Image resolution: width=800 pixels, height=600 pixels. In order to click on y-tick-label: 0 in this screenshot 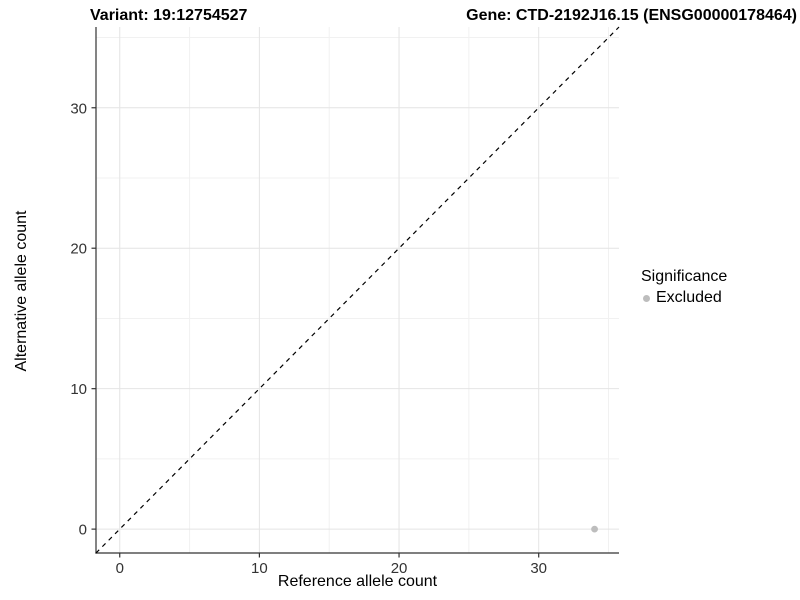, I will do `click(83, 530)`.